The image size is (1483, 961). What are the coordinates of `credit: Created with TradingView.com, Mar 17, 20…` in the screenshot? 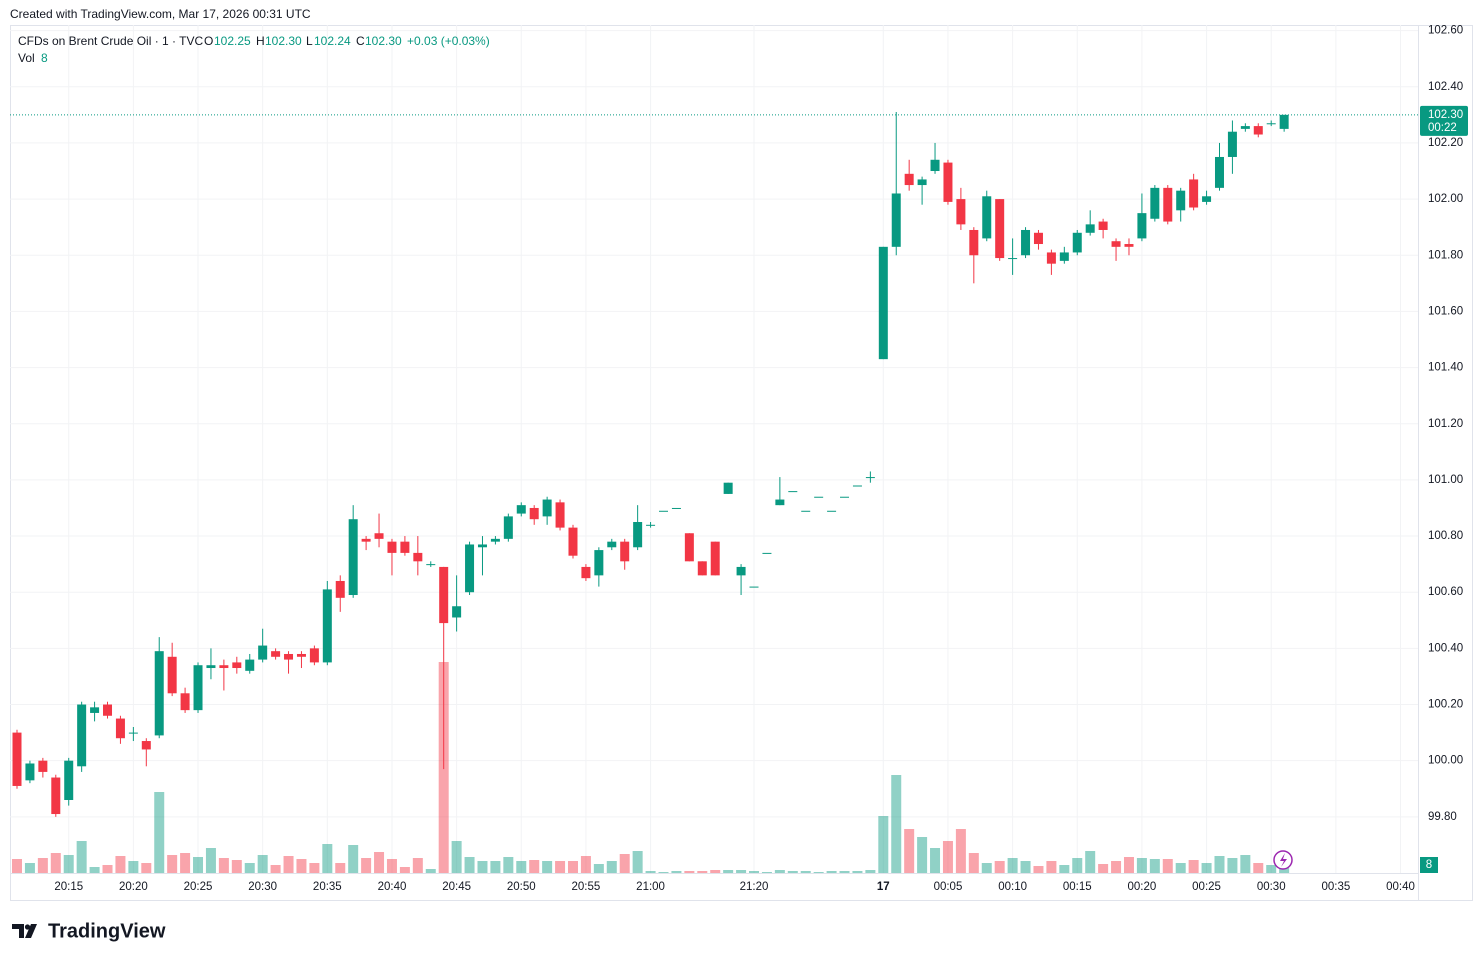 It's located at (160, 14).